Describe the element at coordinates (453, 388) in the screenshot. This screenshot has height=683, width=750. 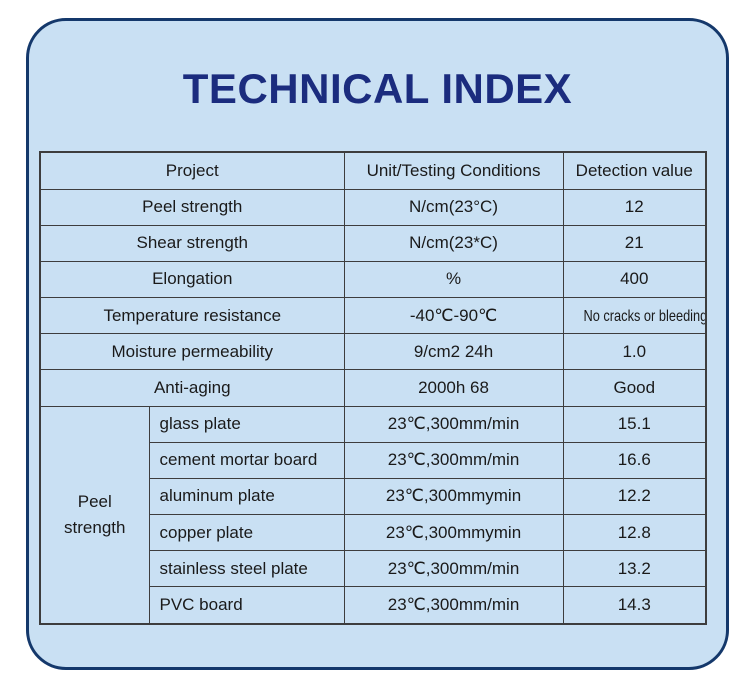
I see `unit-cell: 2000h 68` at that location.